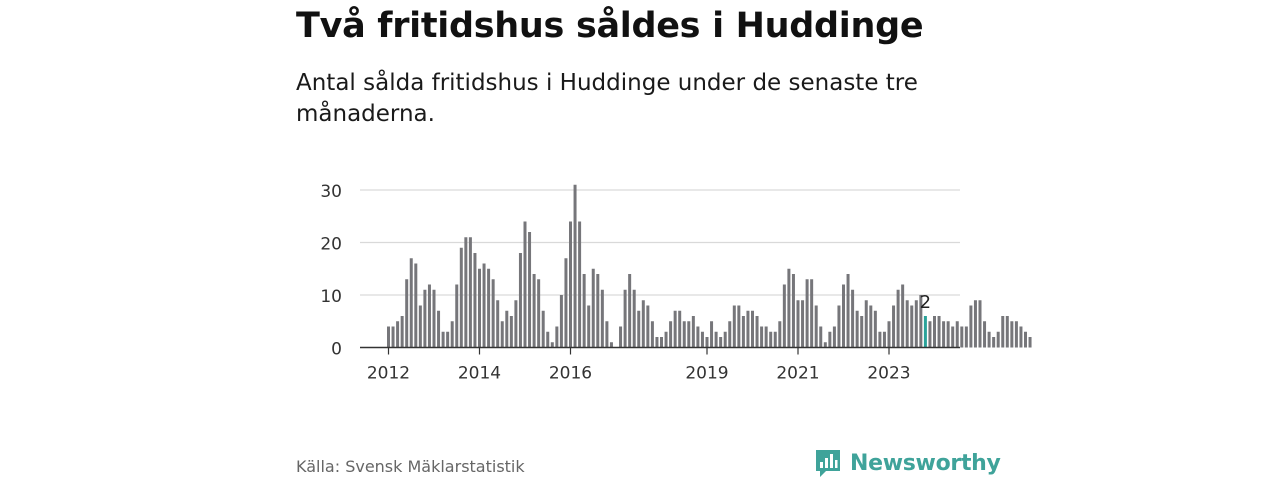 This screenshot has width=1280, height=480. What do you see at coordinates (336, 350) in the screenshot?
I see `y-tick-label: 0` at bounding box center [336, 350].